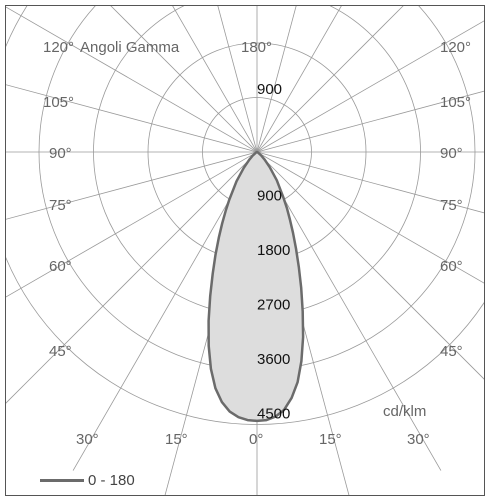 Image resolution: width=493 pixels, height=504 pixels. I want to click on angle-label-right-90: 90°, so click(451, 153).